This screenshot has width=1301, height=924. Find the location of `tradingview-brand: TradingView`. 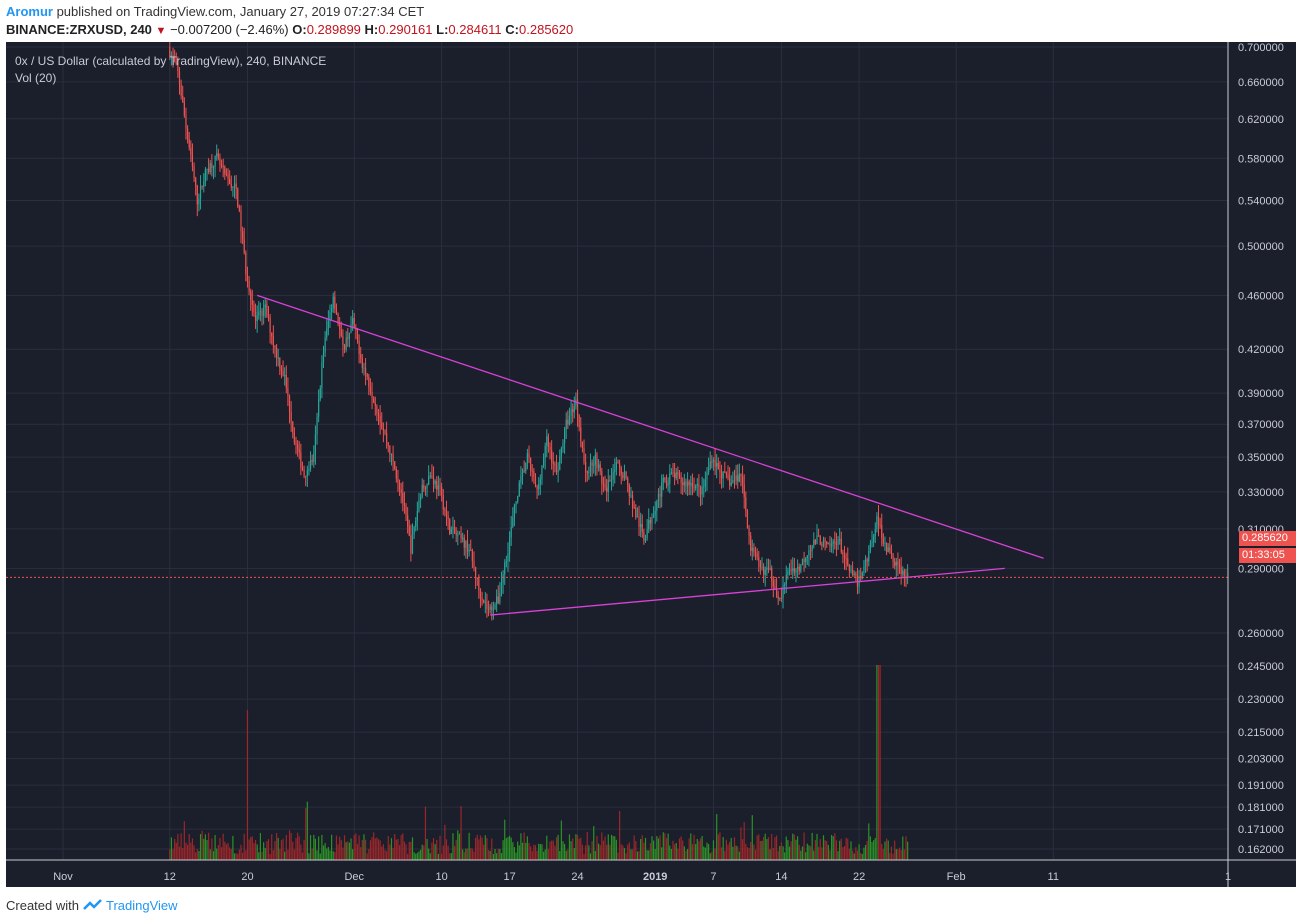

tradingview-brand: TradingView is located at coordinates (142, 905).